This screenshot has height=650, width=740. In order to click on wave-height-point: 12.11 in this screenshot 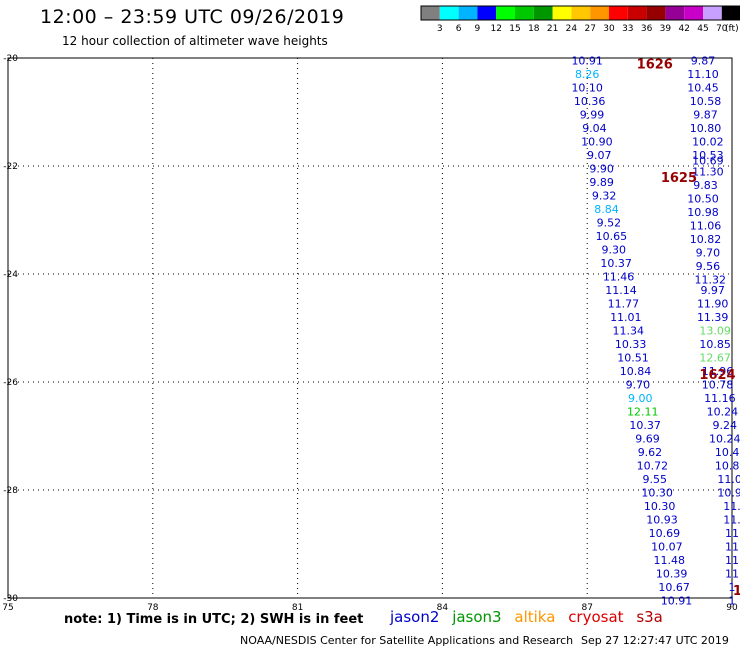, I will do `click(643, 412)`.